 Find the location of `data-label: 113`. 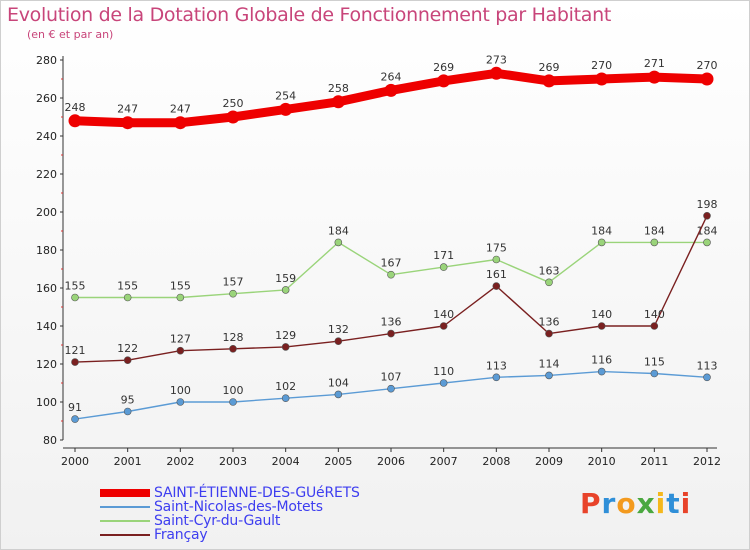

data-label: 113 is located at coordinates (496, 365).